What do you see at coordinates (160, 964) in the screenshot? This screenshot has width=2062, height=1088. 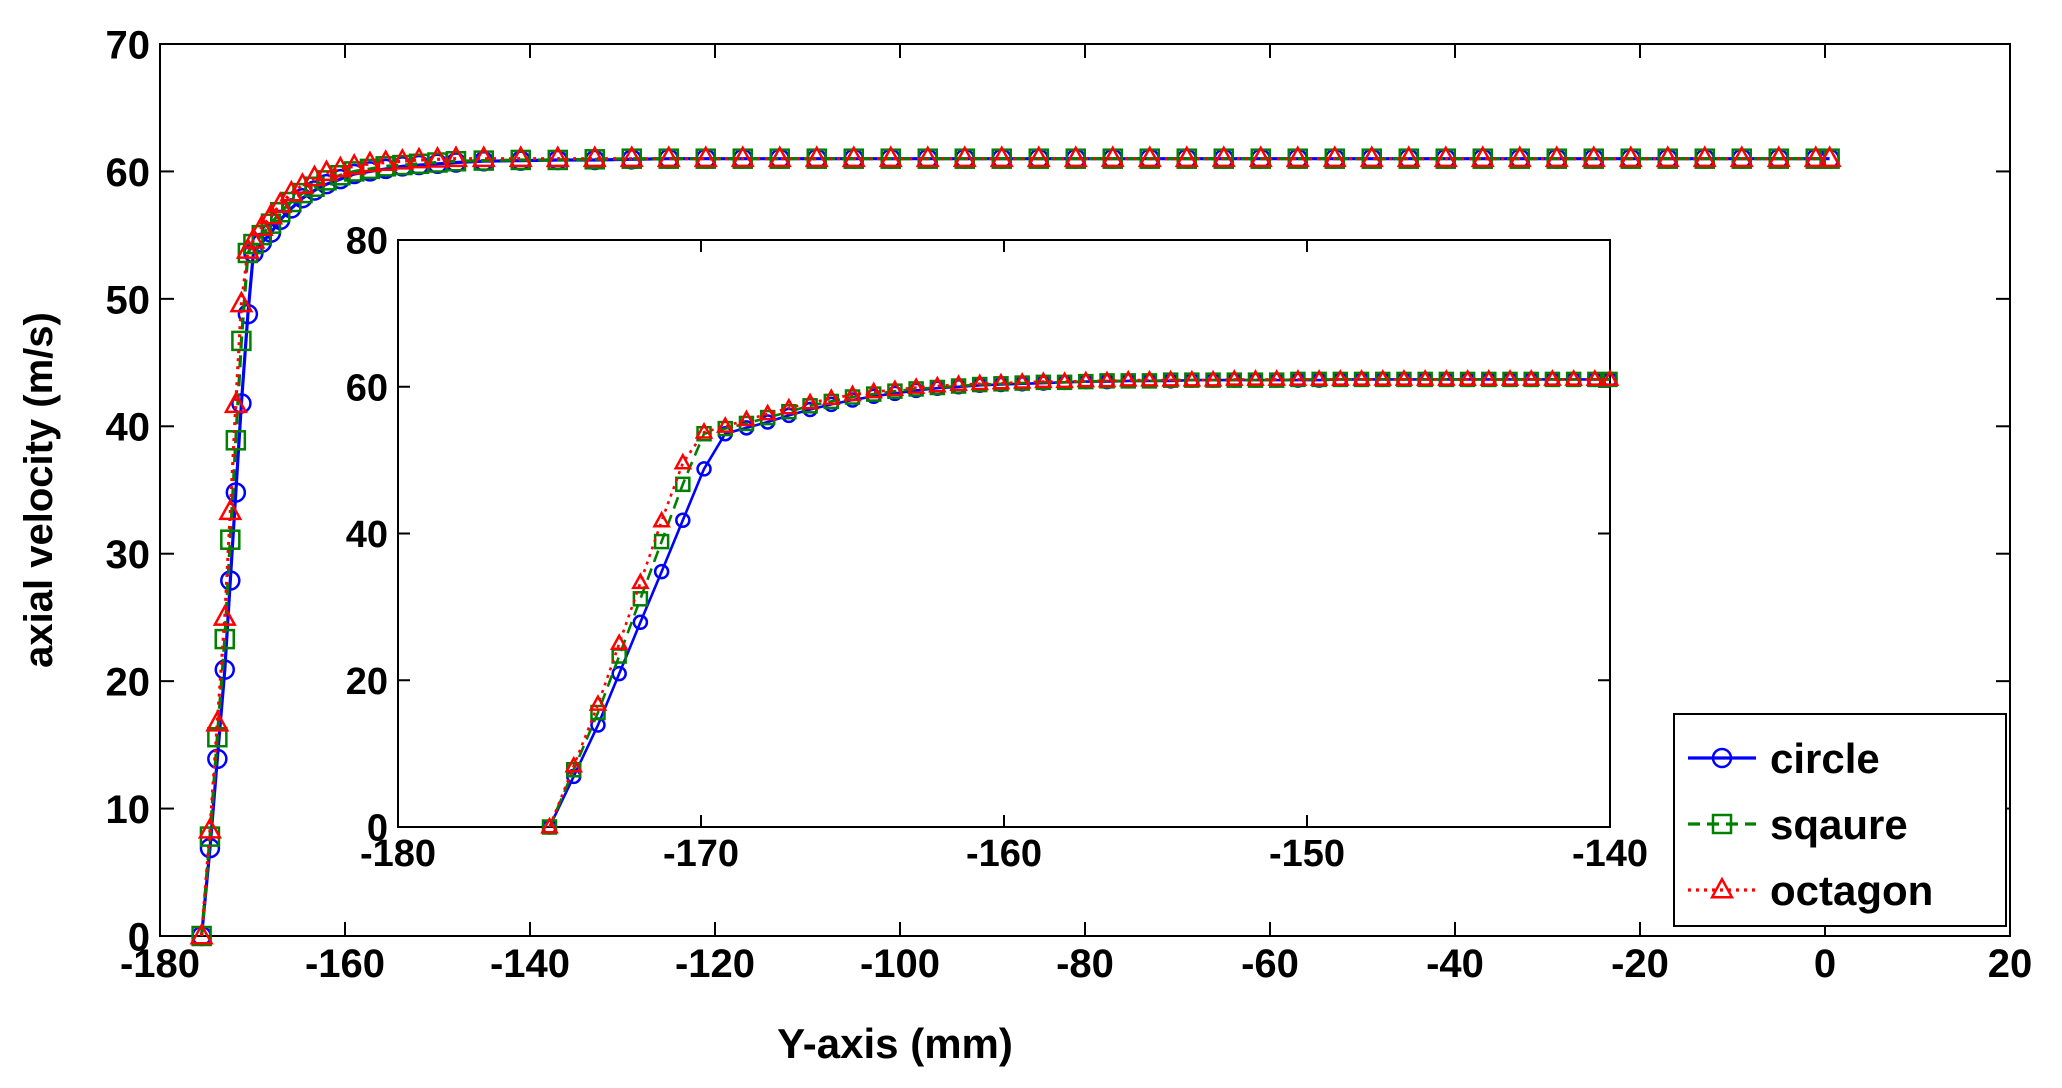 I see `x-tick-label: -180` at bounding box center [160, 964].